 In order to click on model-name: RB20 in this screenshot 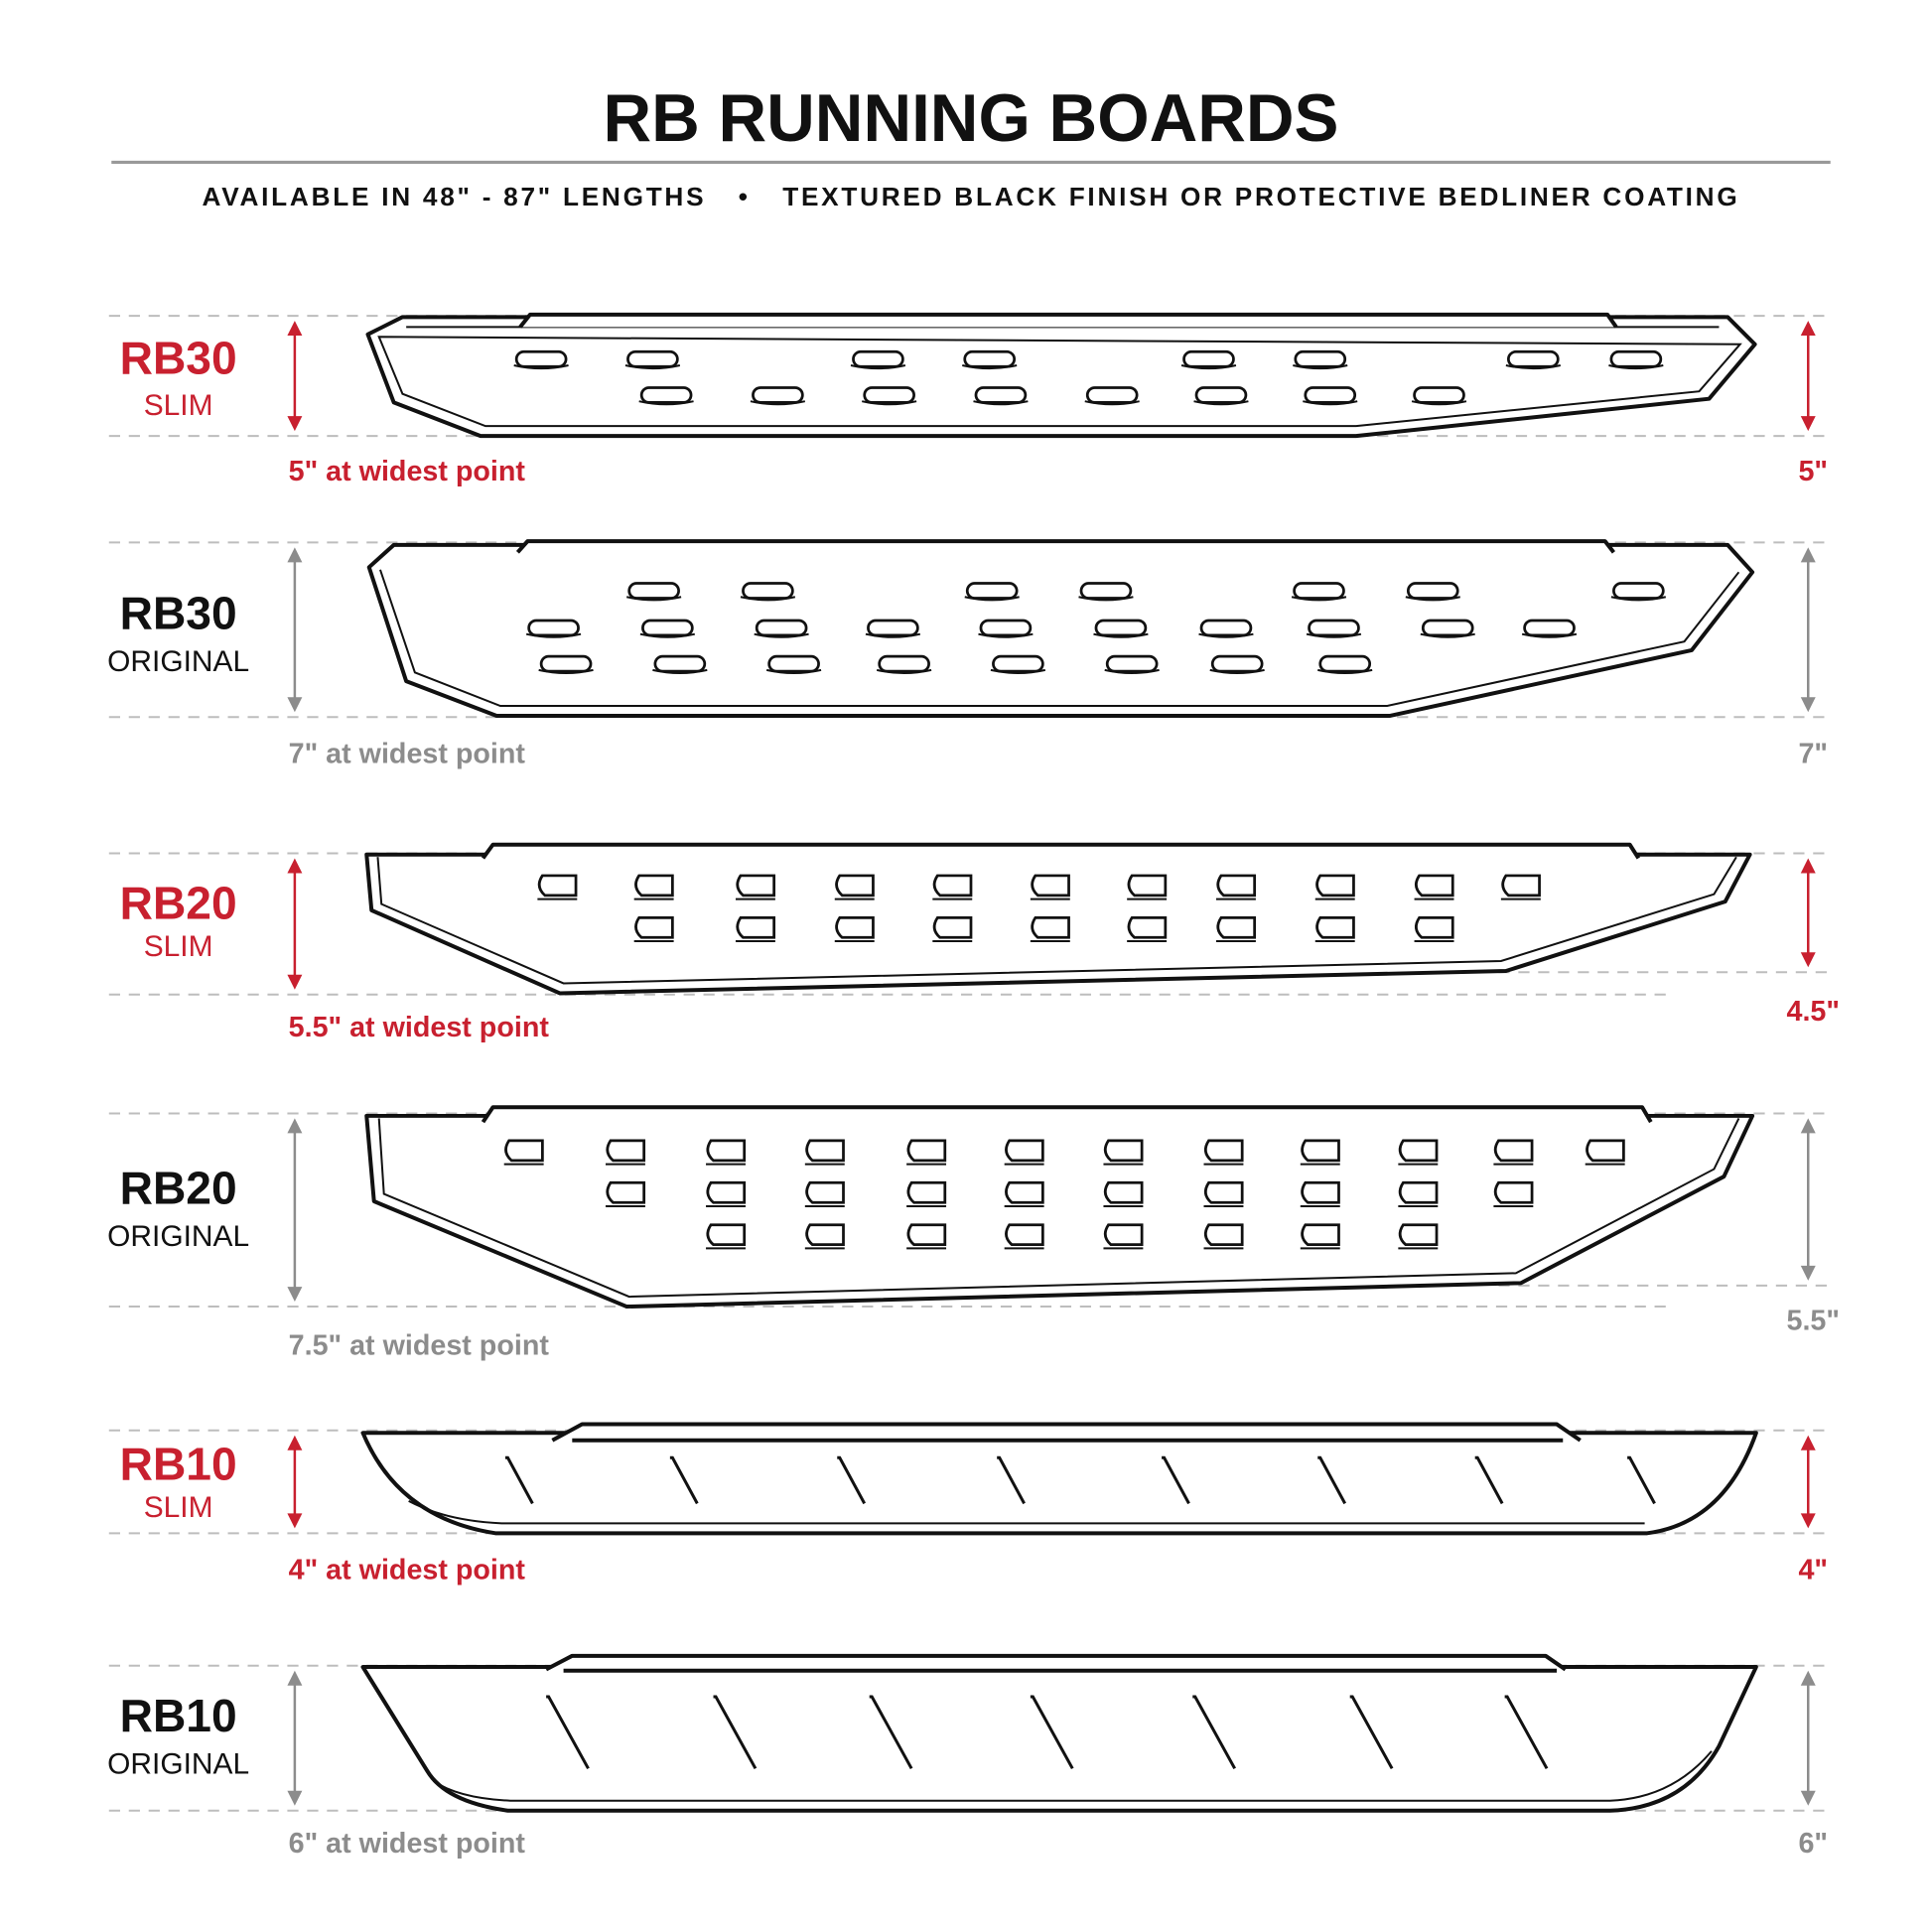, I will do `click(178, 903)`.